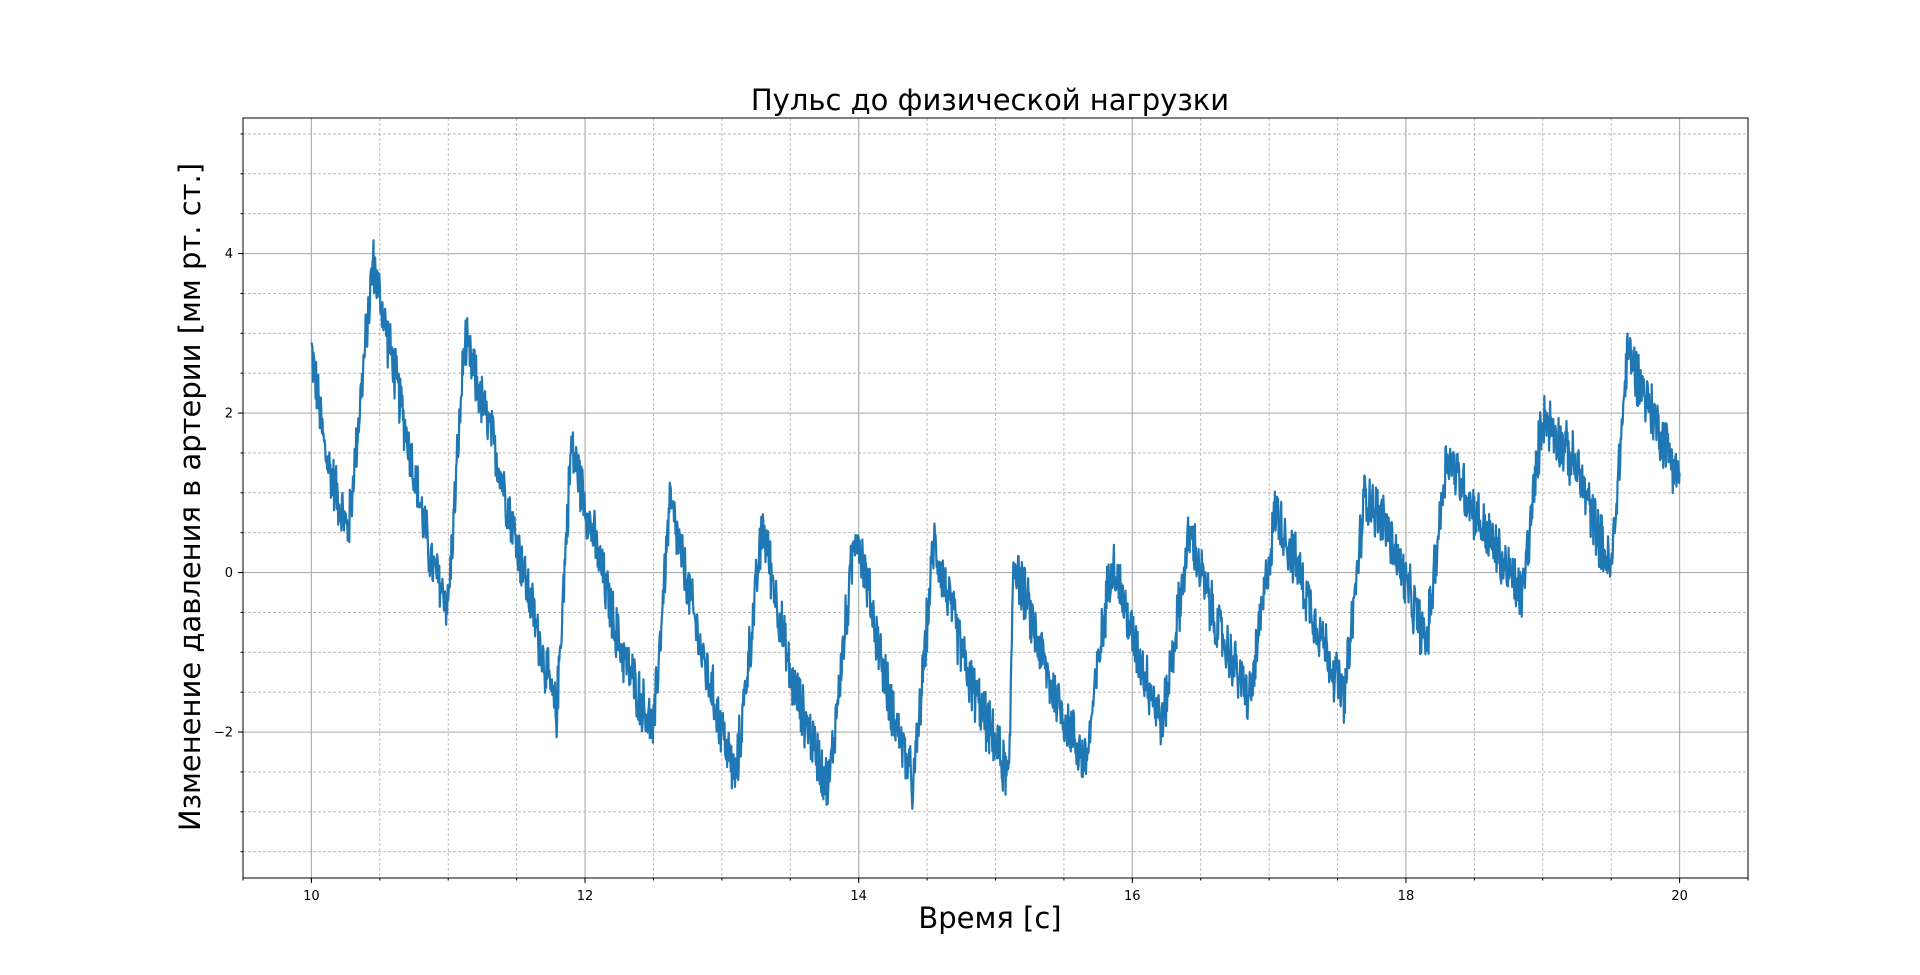 Image resolution: width=1920 pixels, height=975 pixels. I want to click on x-axis-label: Время [c], so click(989, 918).